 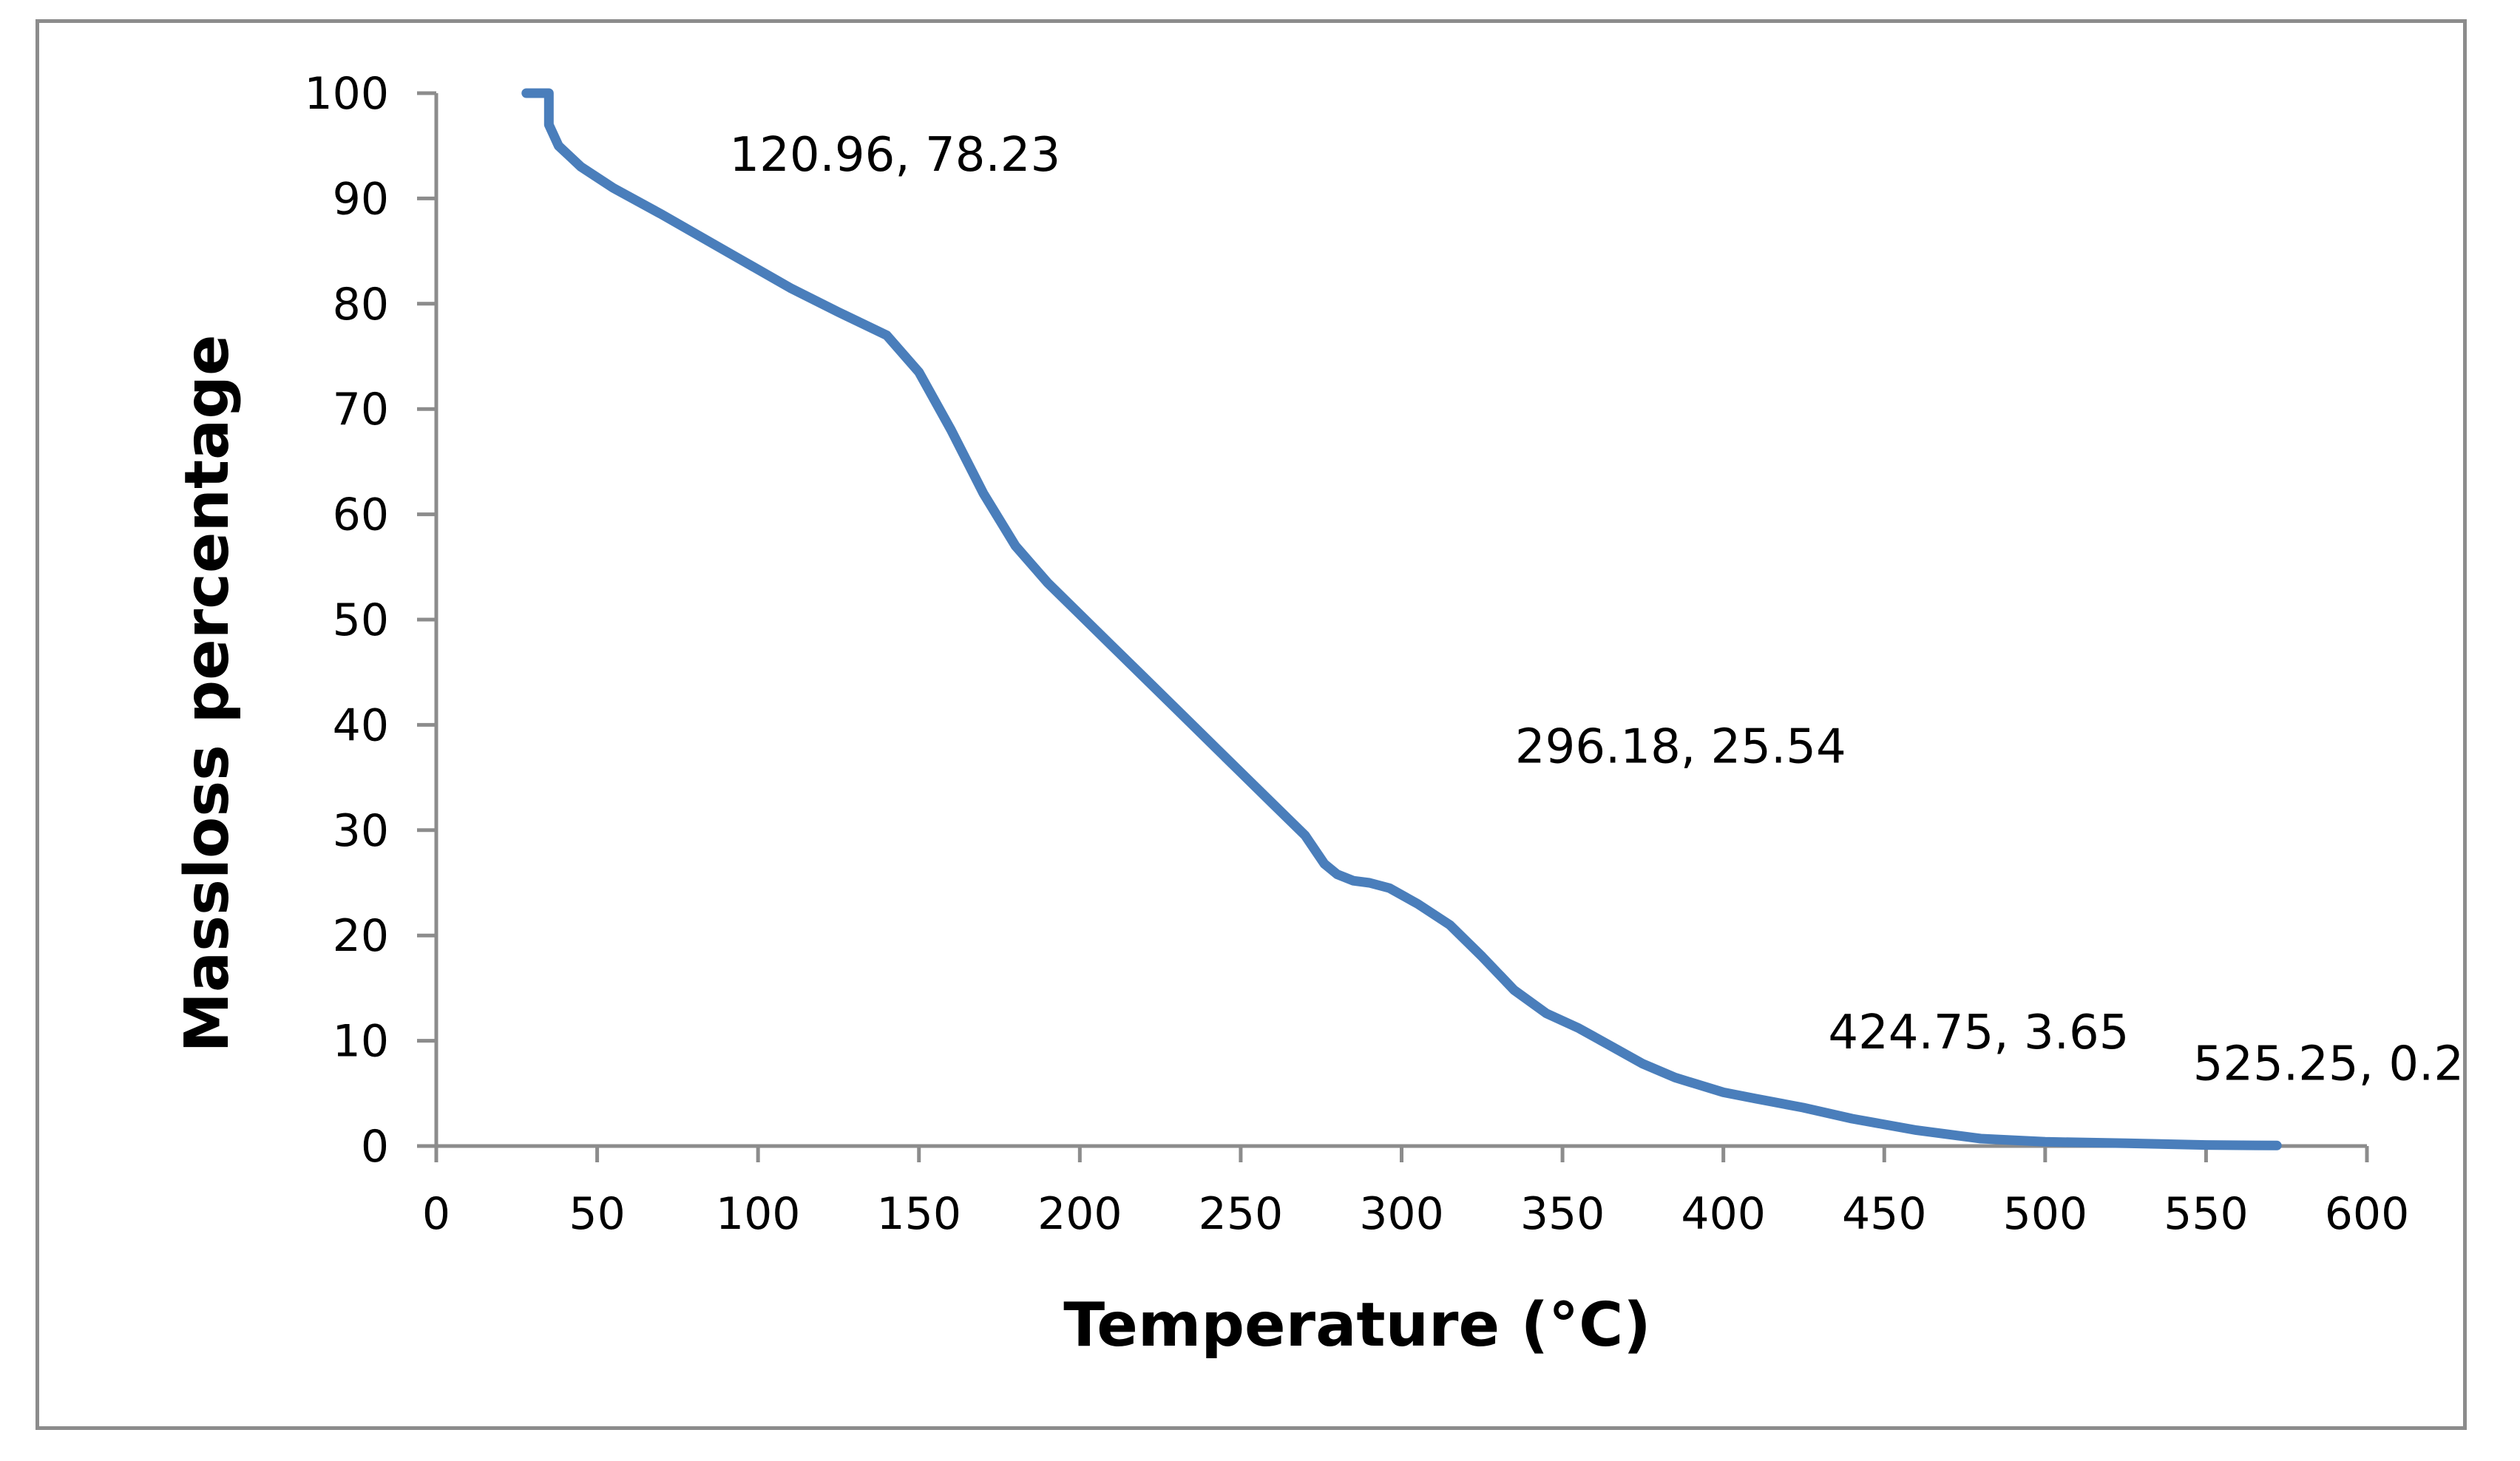 I want to click on y-tick-label: 60, so click(x=361, y=515).